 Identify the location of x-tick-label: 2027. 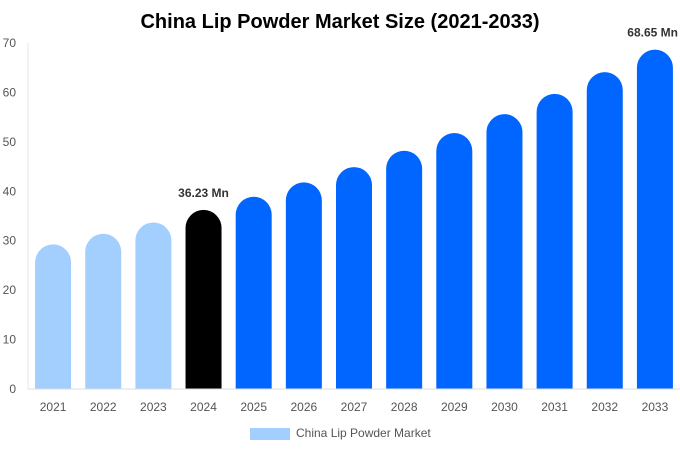
(354, 407).